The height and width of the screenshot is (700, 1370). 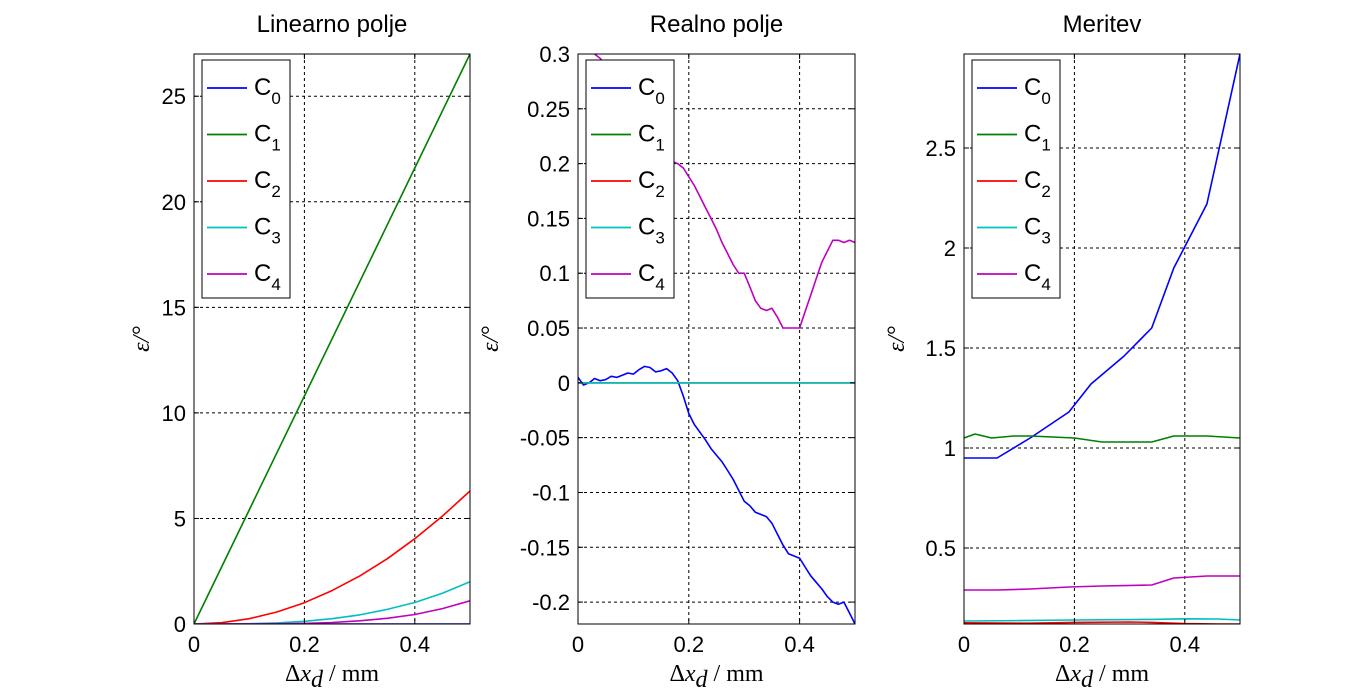 I want to click on y-tick-label: -0.15, so click(x=545, y=547).